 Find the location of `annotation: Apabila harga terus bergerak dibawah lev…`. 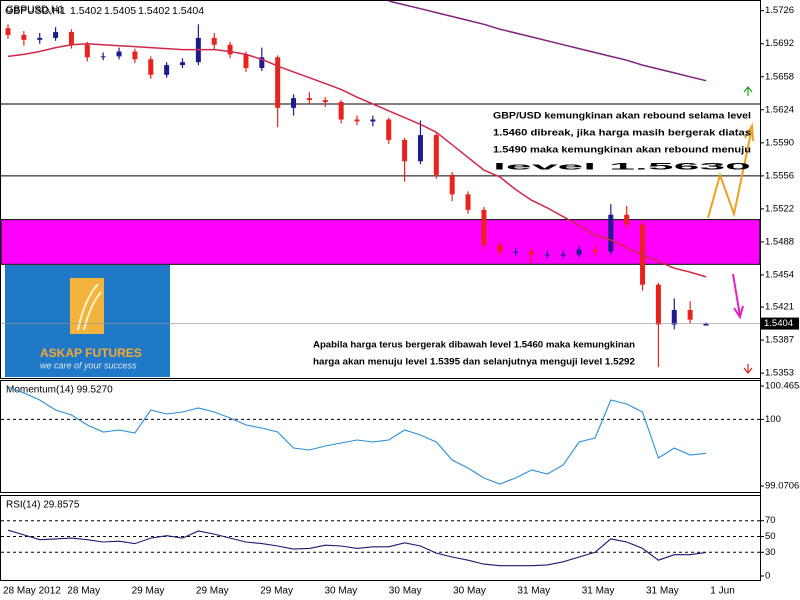

annotation: Apabila harga terus bergerak dibawah lev… is located at coordinates (474, 345).